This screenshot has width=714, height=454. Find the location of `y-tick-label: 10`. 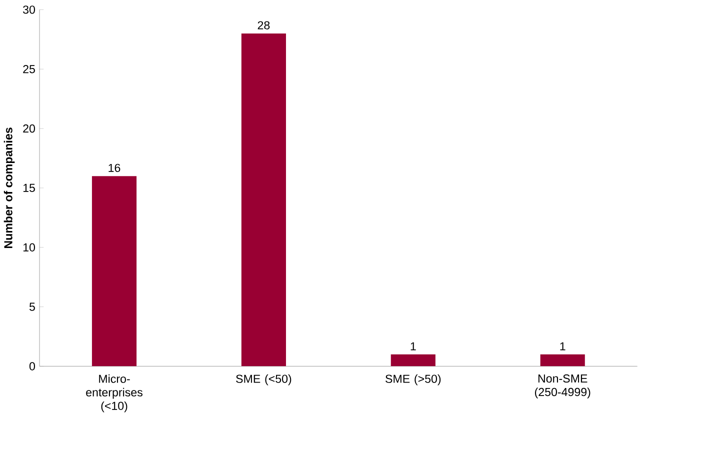

y-tick-label: 10 is located at coordinates (29, 247).